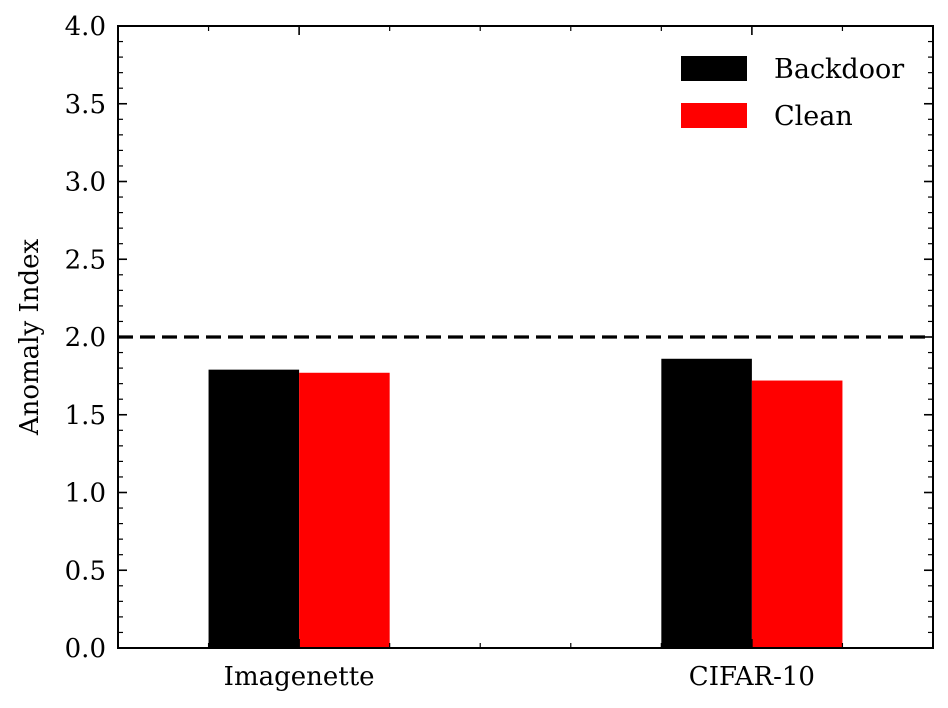  I want to click on legend: Backdoor Clean, so click(792, 93).